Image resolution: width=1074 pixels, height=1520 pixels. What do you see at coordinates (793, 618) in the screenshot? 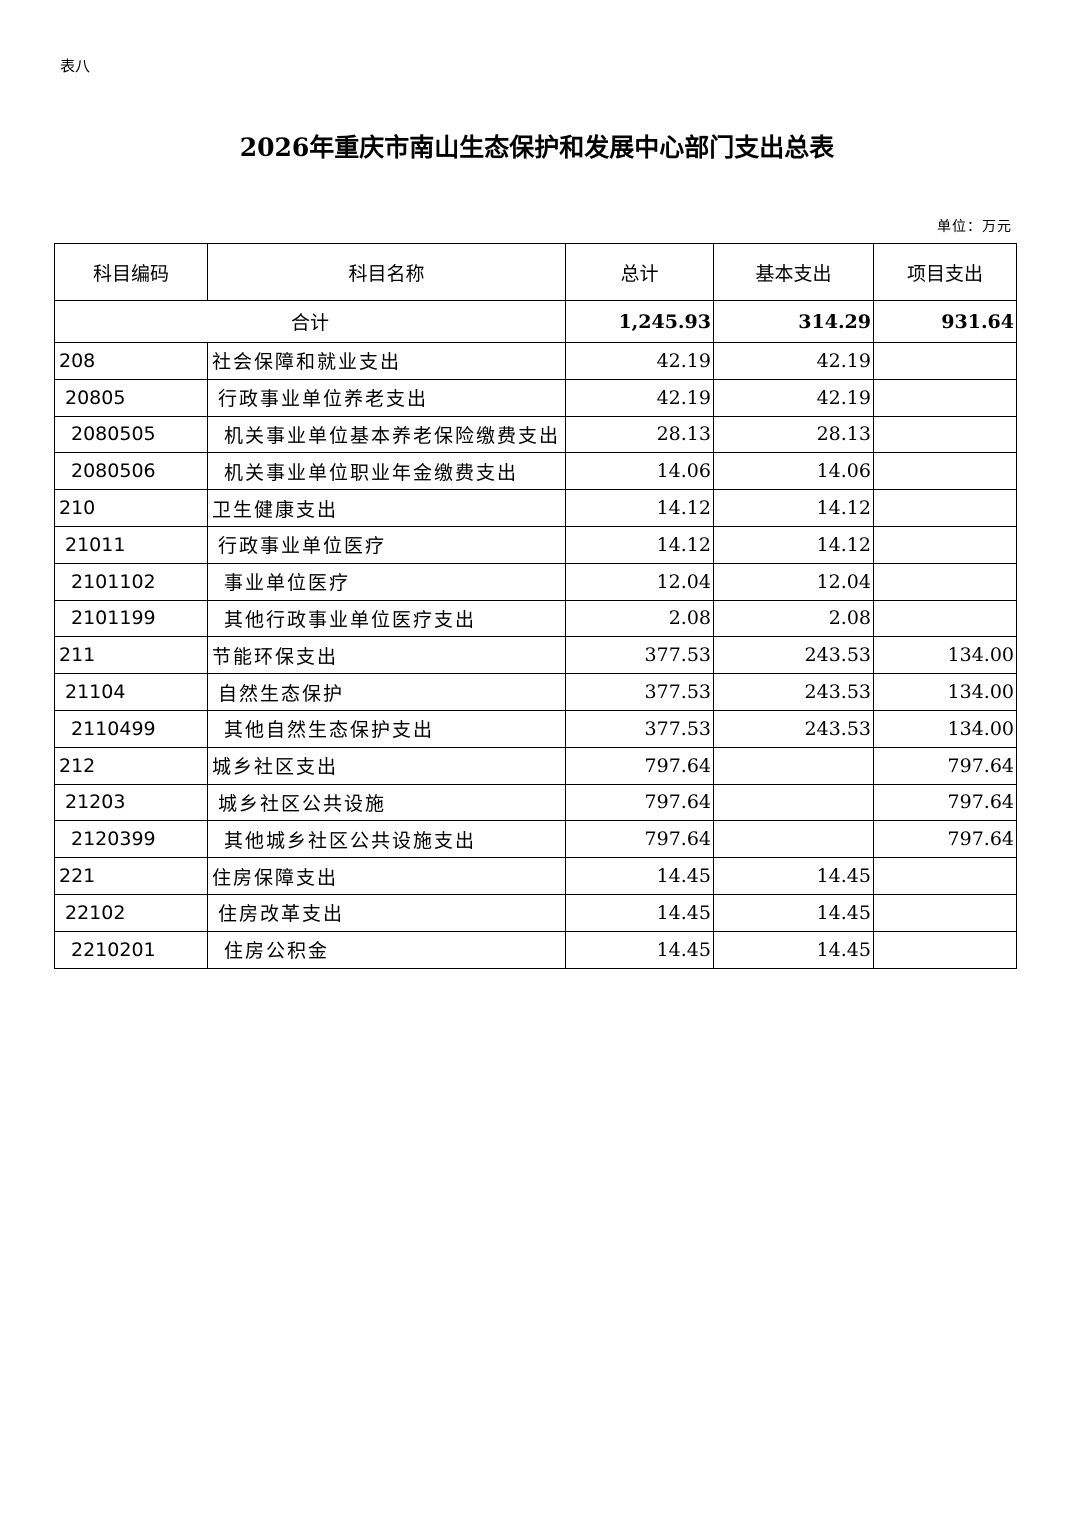
I see `basic-cell: 2.08` at bounding box center [793, 618].